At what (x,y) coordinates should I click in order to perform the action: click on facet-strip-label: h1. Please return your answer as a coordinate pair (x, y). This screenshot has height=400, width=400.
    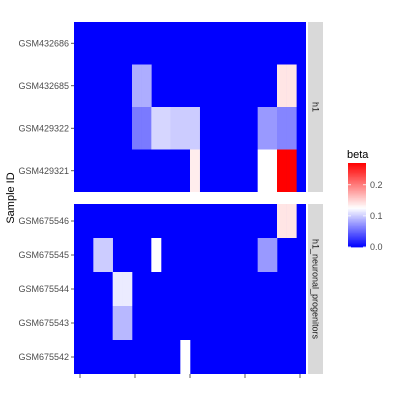
    Looking at the image, I should click on (316, 107).